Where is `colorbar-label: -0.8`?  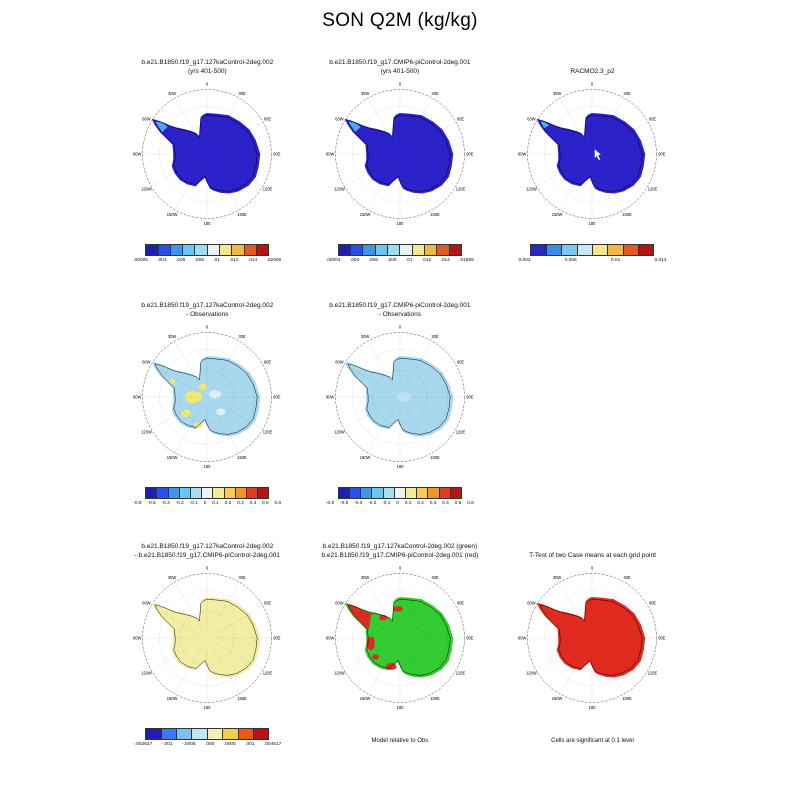 colorbar-label: -0.8 is located at coordinates (137, 503).